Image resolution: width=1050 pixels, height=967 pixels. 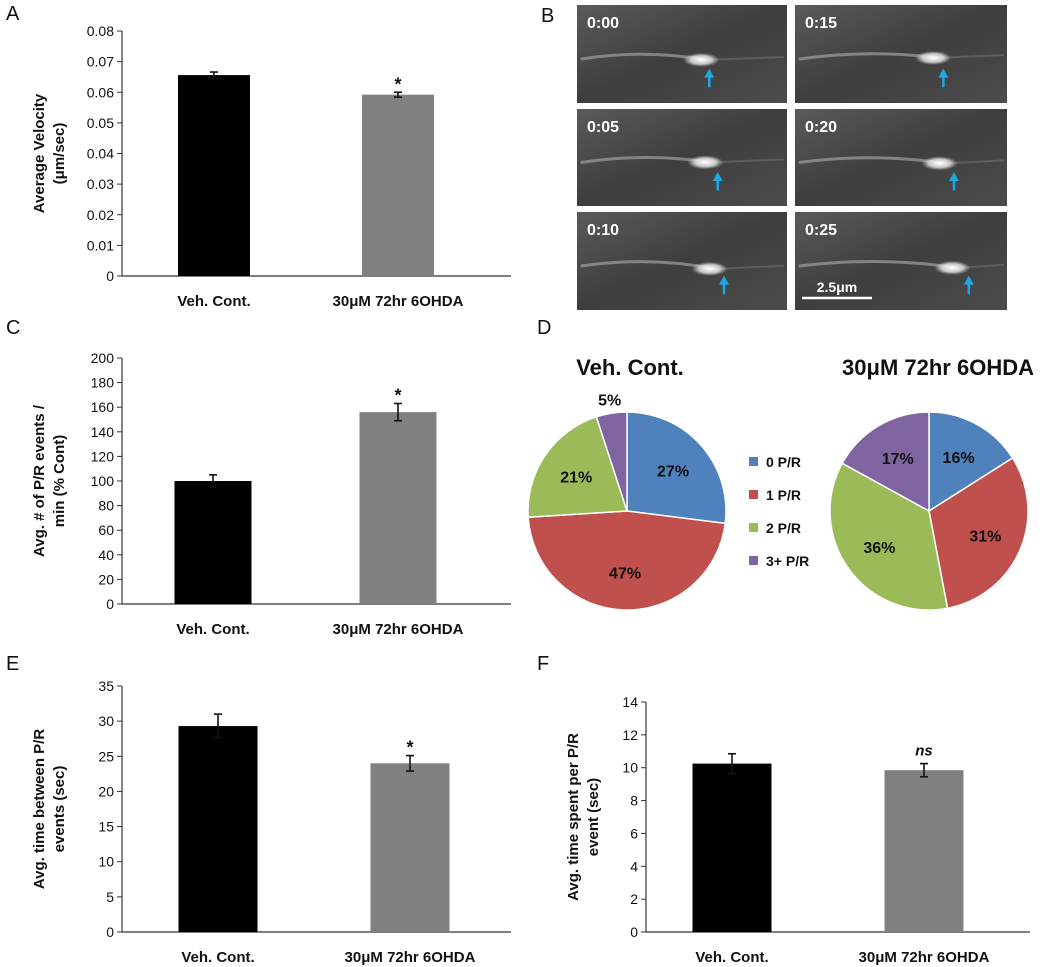 What do you see at coordinates (603, 23) in the screenshot?
I see `time-label: 0:00` at bounding box center [603, 23].